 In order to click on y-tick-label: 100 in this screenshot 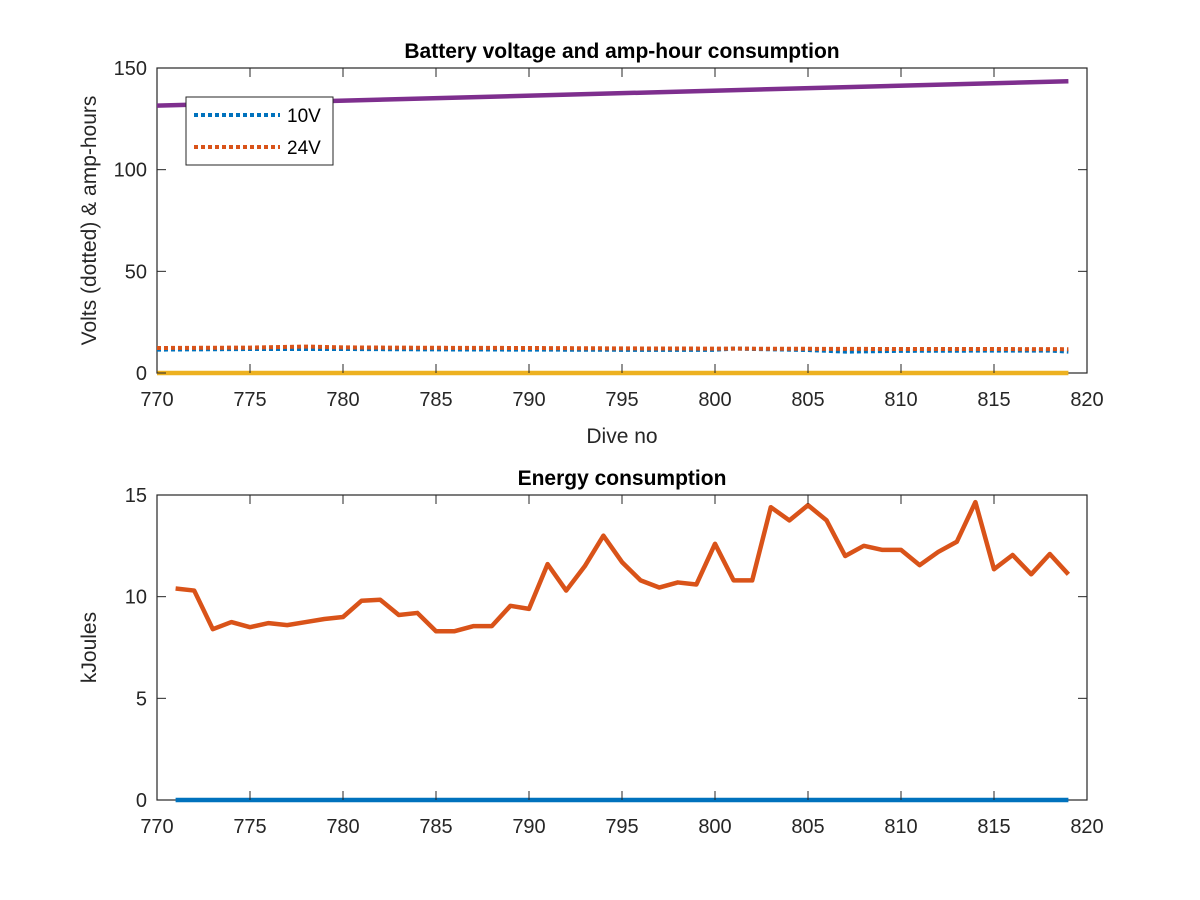, I will do `click(130, 171)`.